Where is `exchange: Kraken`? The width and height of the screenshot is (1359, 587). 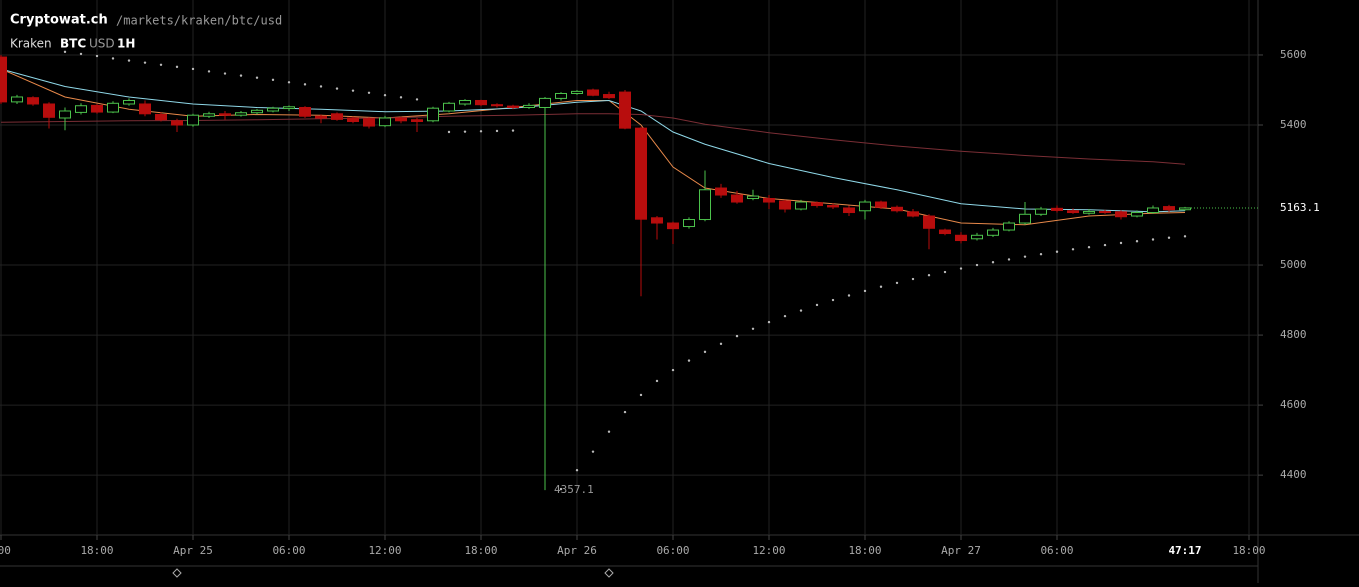 exchange: Kraken is located at coordinates (31, 44).